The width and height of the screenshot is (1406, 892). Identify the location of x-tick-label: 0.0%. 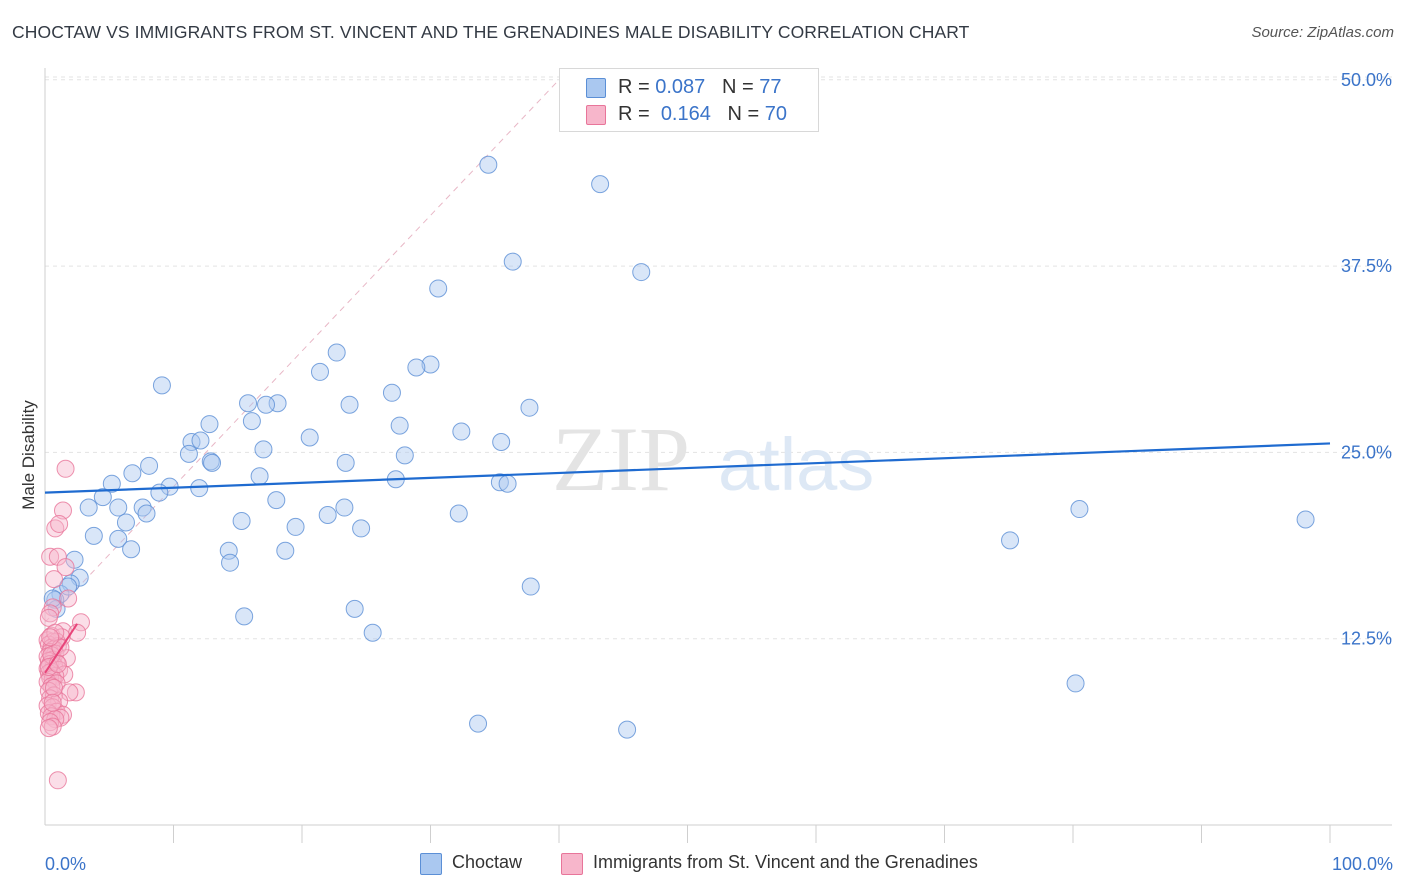
(65, 864).